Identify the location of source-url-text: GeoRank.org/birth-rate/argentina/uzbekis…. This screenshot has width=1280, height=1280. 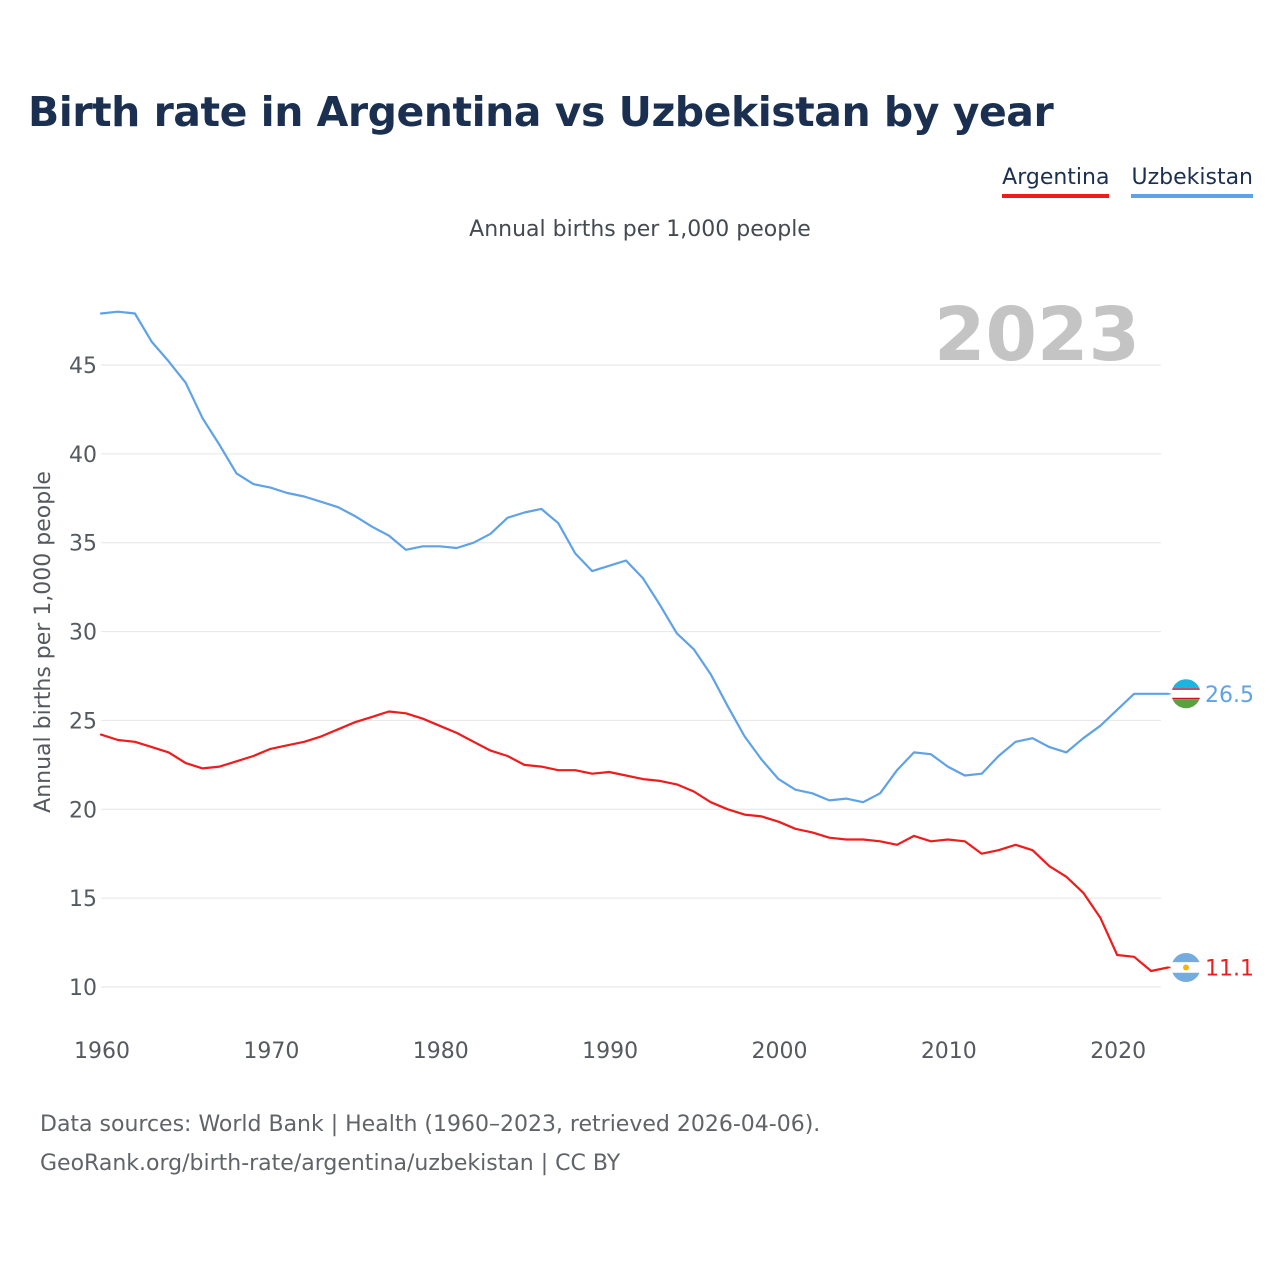
(330, 1163).